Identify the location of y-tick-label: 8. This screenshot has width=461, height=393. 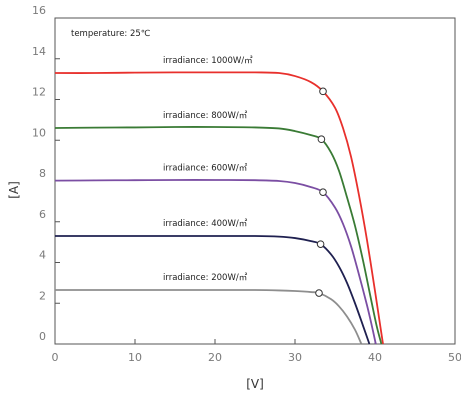
(42, 173).